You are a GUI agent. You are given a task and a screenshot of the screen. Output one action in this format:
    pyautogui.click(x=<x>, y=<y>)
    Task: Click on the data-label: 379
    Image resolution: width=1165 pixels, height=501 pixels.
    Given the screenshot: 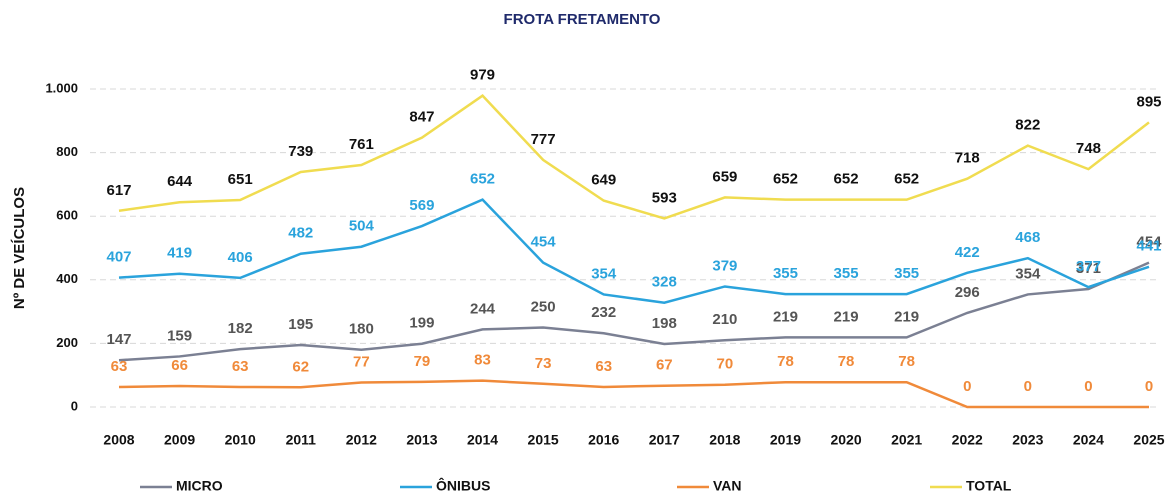 What is the action you would take?
    pyautogui.click(x=724, y=265)
    